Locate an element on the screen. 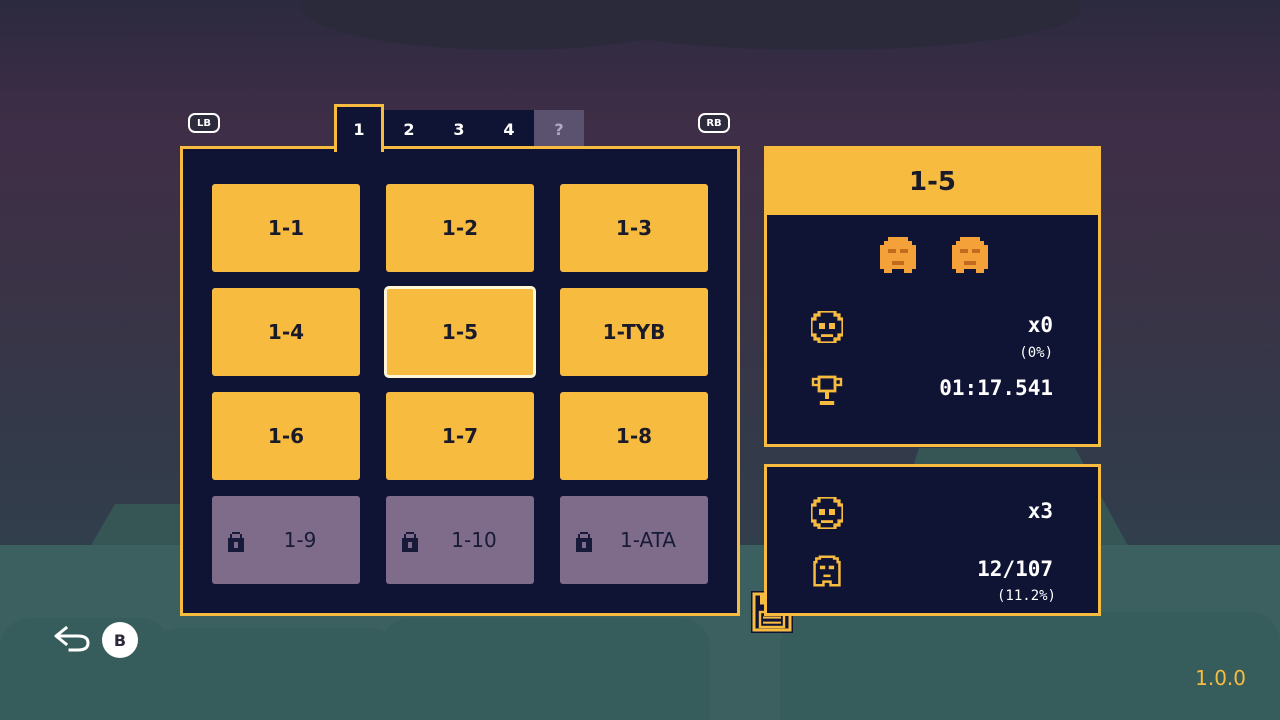 The width and height of the screenshot is (1280, 720). level-label: 1-10 is located at coordinates (474, 540).